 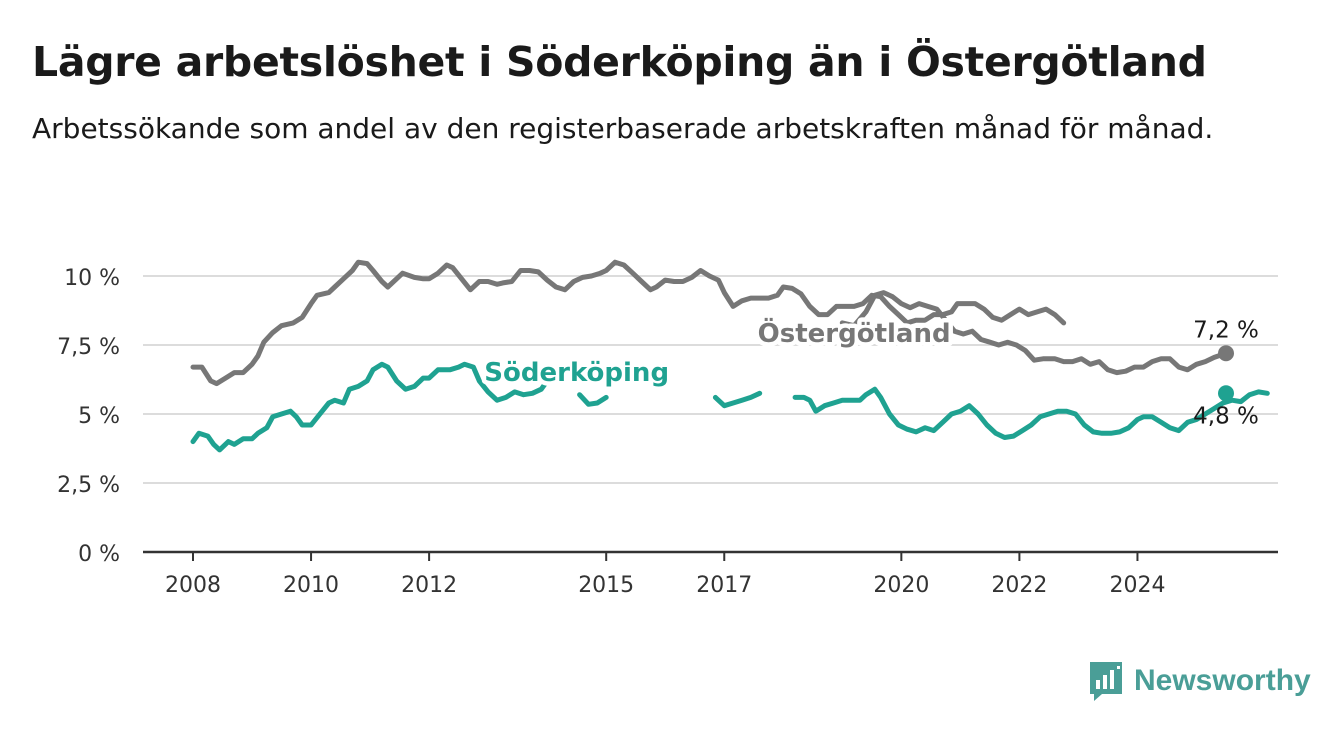 What do you see at coordinates (311, 585) in the screenshot?
I see `x-tick-label: 2010` at bounding box center [311, 585].